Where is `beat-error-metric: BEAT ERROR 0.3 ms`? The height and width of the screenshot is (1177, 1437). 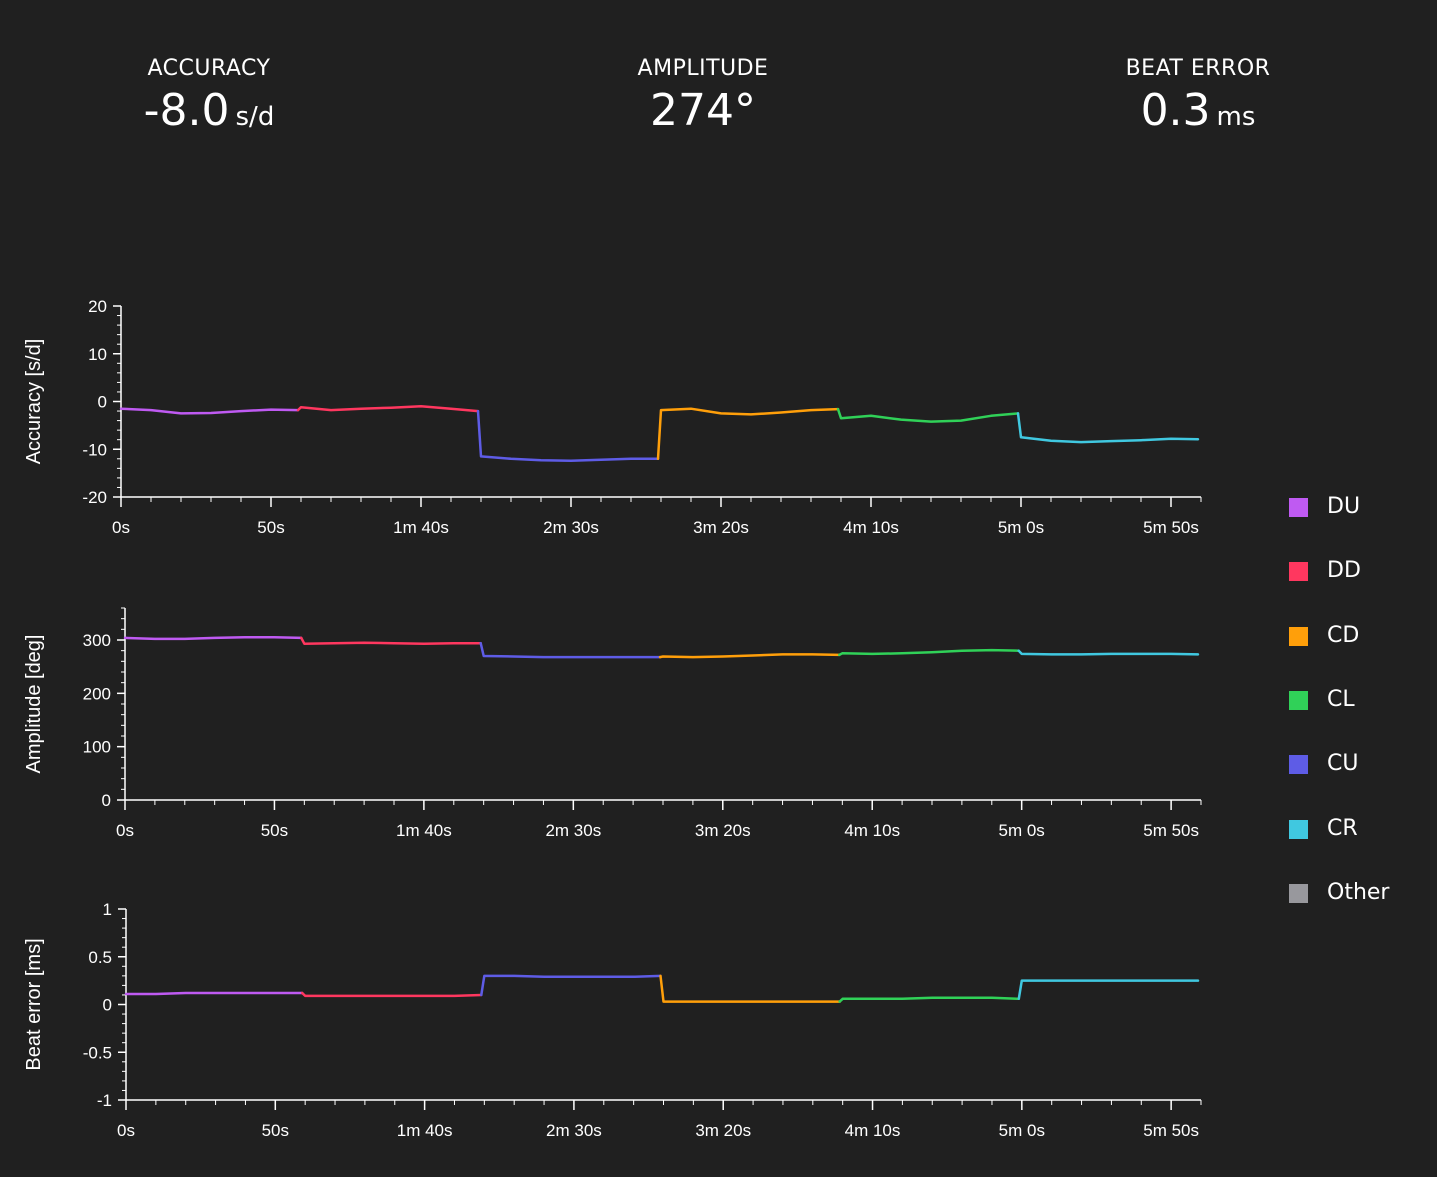
beat-error-metric: BEAT ERROR 0.3 ms is located at coordinates (1198, 94).